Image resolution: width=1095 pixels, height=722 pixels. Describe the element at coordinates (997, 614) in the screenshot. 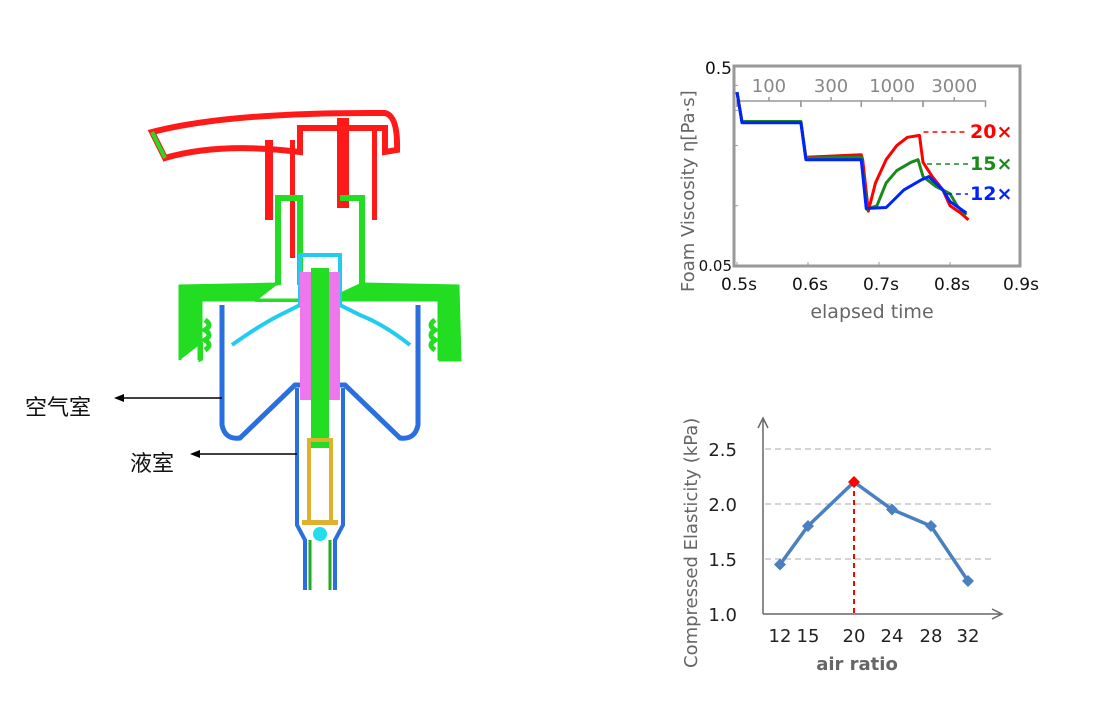

I see `x-axis-arrow-icon` at that location.